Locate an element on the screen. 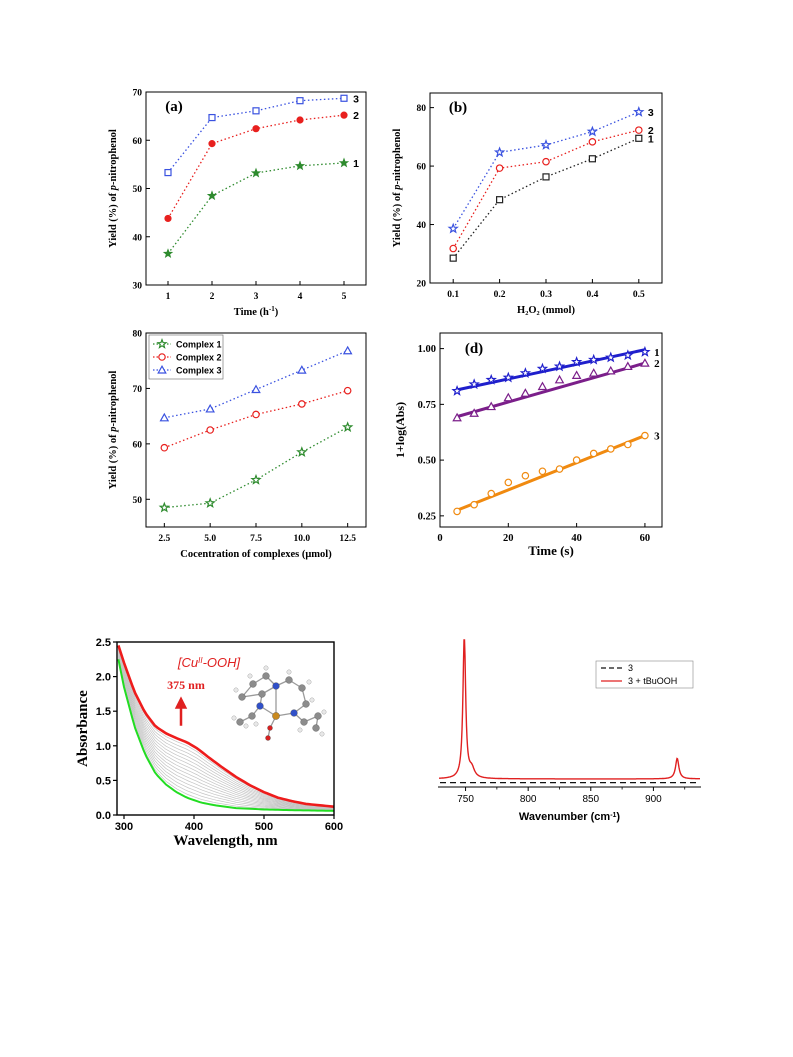 Image resolution: width=793 pixels, height=1057 pixels. x-tick-label: 900 is located at coordinates (653, 799).